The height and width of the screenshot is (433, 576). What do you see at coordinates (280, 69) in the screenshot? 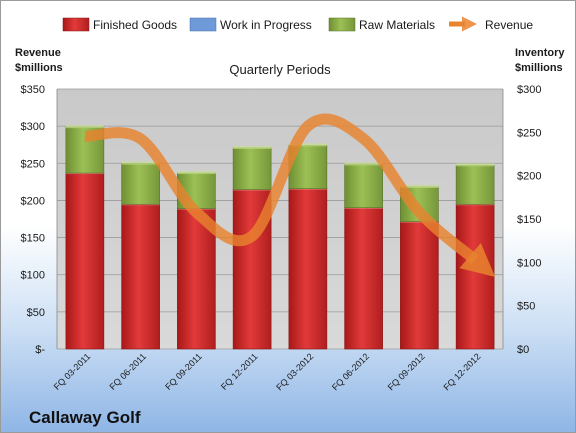
I see `plot-title: Quarterly Periods` at bounding box center [280, 69].